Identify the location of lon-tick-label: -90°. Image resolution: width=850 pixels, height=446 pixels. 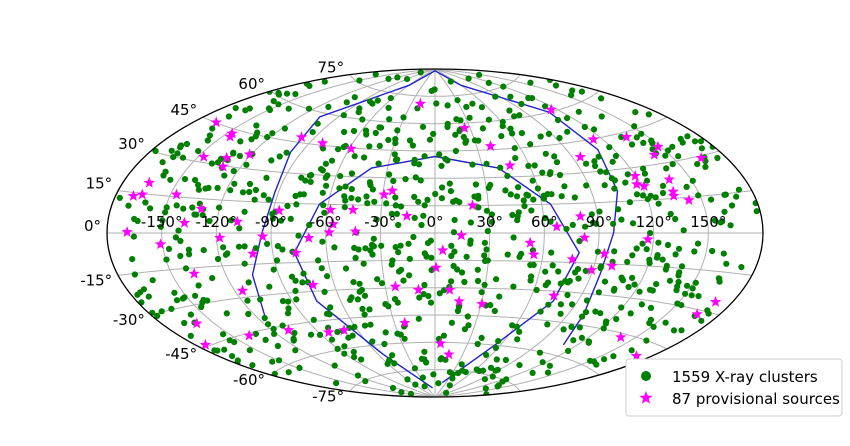
(271, 222).